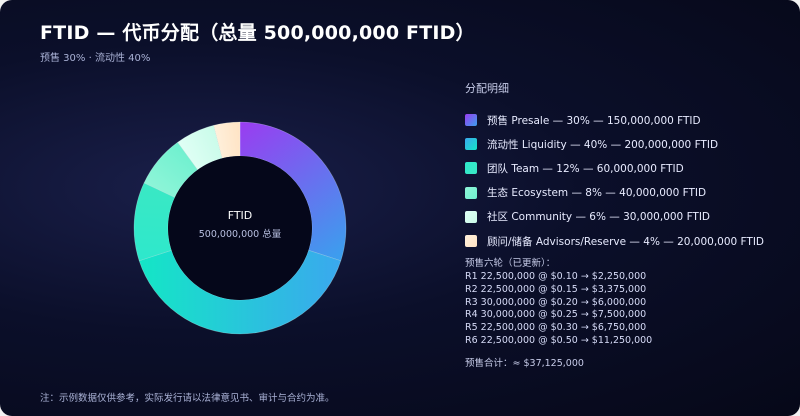  What do you see at coordinates (556, 289) in the screenshot?
I see `presale-round: R2 22,500,000 @ $0.15 → $3,375,000` at bounding box center [556, 289].